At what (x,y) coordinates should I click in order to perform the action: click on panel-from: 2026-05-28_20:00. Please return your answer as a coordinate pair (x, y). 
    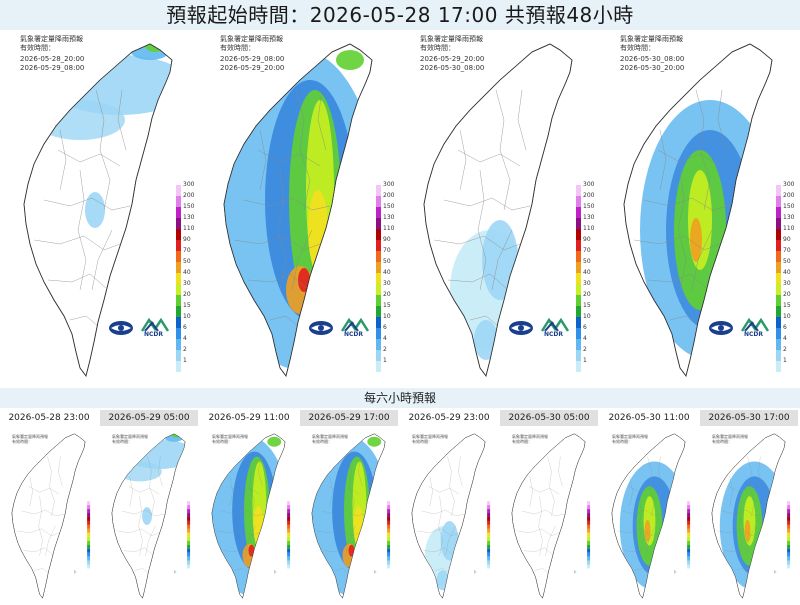
    Looking at the image, I should click on (52, 59).